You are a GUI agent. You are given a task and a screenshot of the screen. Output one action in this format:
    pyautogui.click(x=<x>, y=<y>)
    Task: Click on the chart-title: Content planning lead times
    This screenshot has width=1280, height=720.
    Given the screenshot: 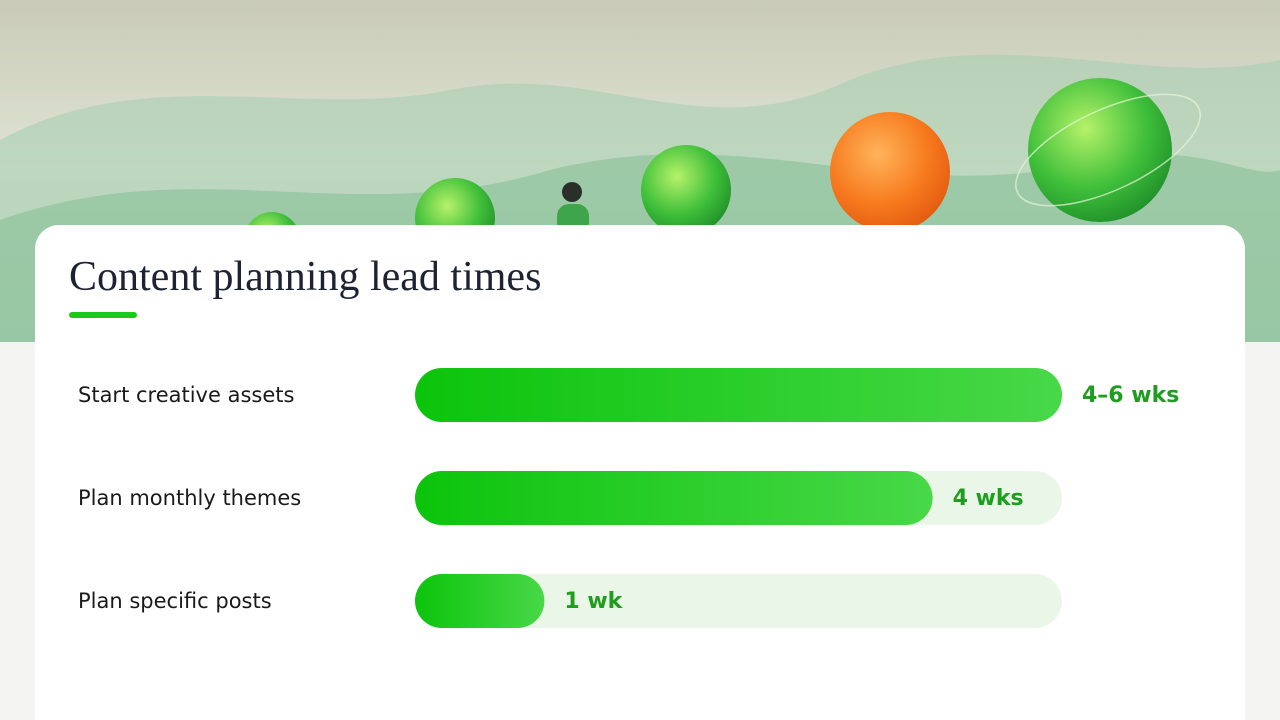 What is the action you would take?
    pyautogui.click(x=305, y=277)
    